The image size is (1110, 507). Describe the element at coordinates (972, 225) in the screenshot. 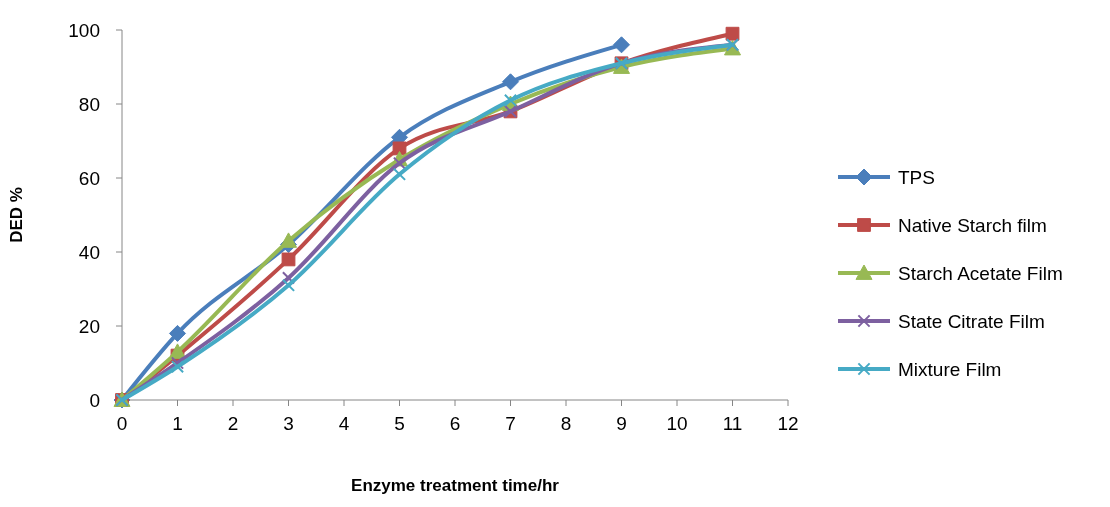

I see `legend-label: Native Starch film` at that location.